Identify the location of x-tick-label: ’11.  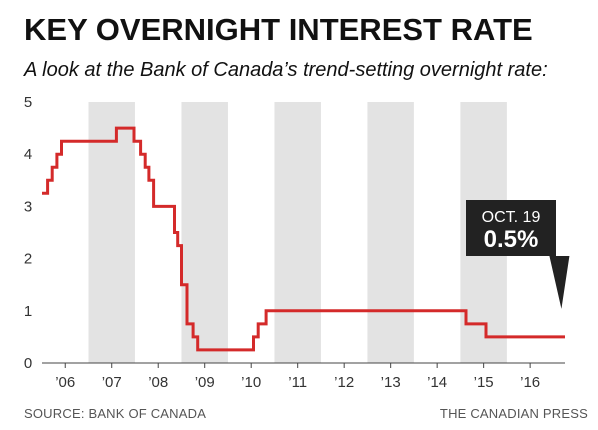
(297, 382).